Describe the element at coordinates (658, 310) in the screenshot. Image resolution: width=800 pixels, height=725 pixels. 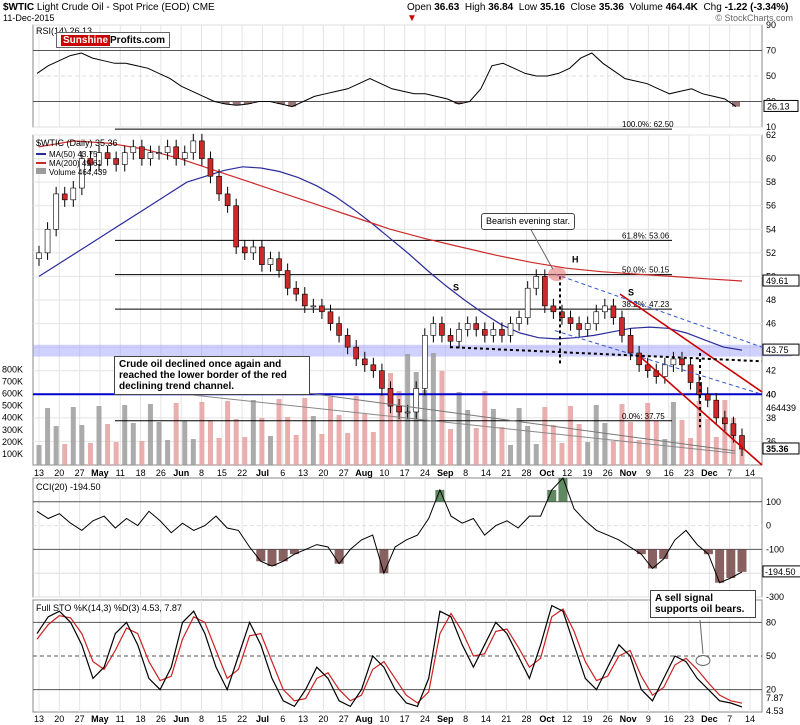
I see `blue-channel-upper` at that location.